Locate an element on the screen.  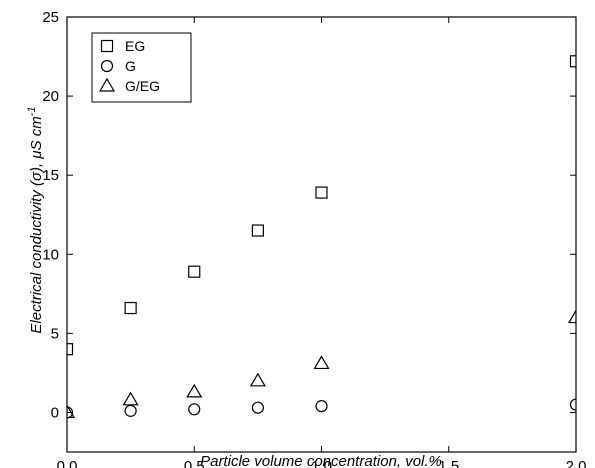
x-tick-label: 0.5 is located at coordinates (194, 463).